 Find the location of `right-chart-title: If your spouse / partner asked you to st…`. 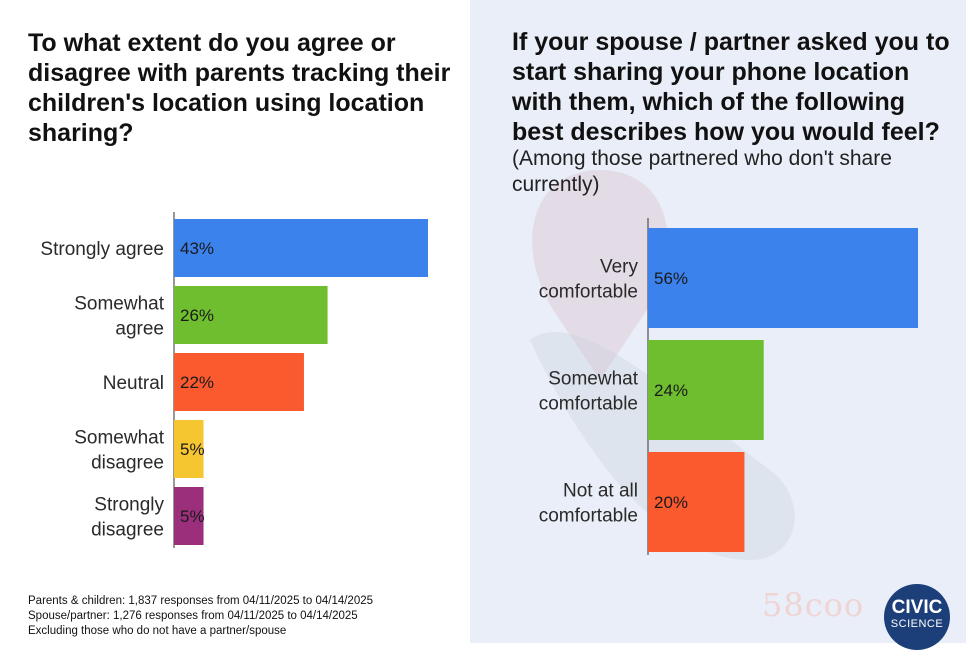

right-chart-title: If your spouse / partner asked you to st… is located at coordinates (731, 87).